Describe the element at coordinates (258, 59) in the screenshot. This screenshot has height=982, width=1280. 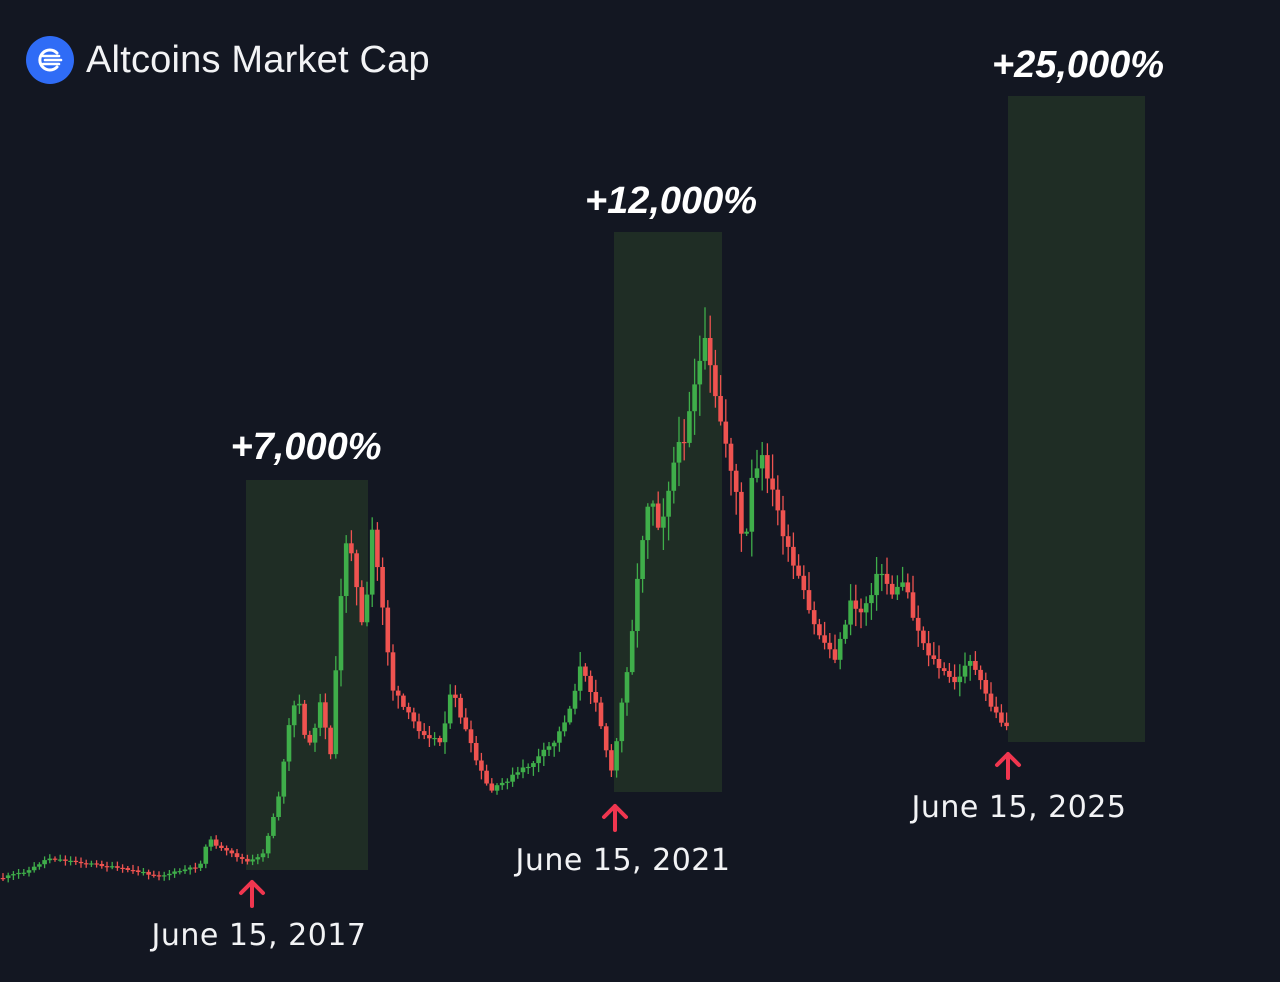
I see `chart-title: Altcoins Market Cap` at that location.